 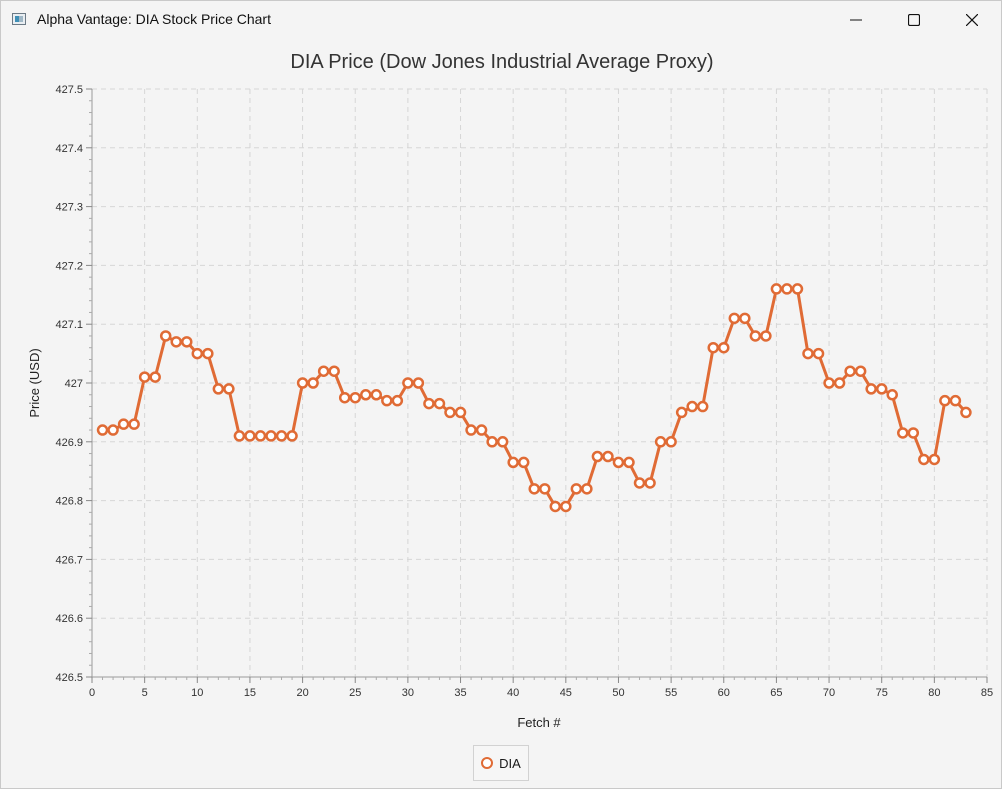 I want to click on minimize-icon, so click(x=856, y=20).